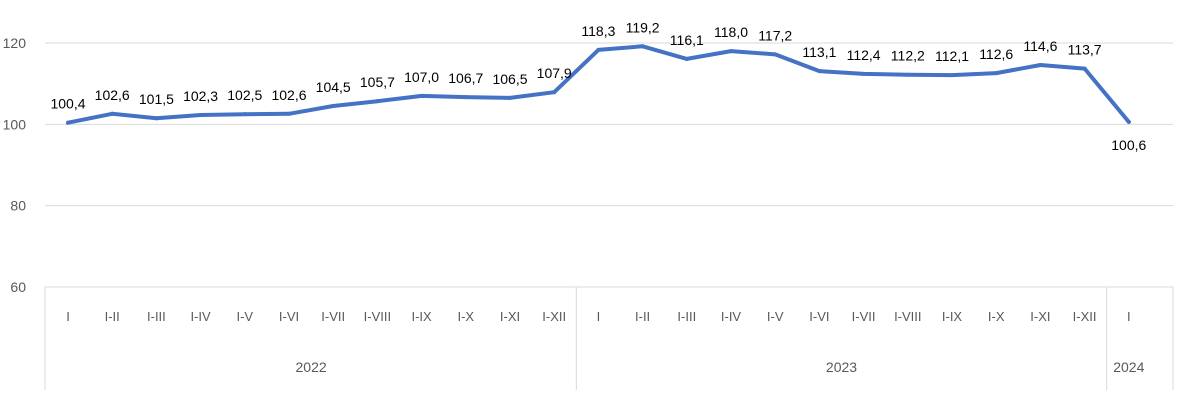 The height and width of the screenshot is (407, 1200). I want to click on data-label: 105,7, so click(377, 82).